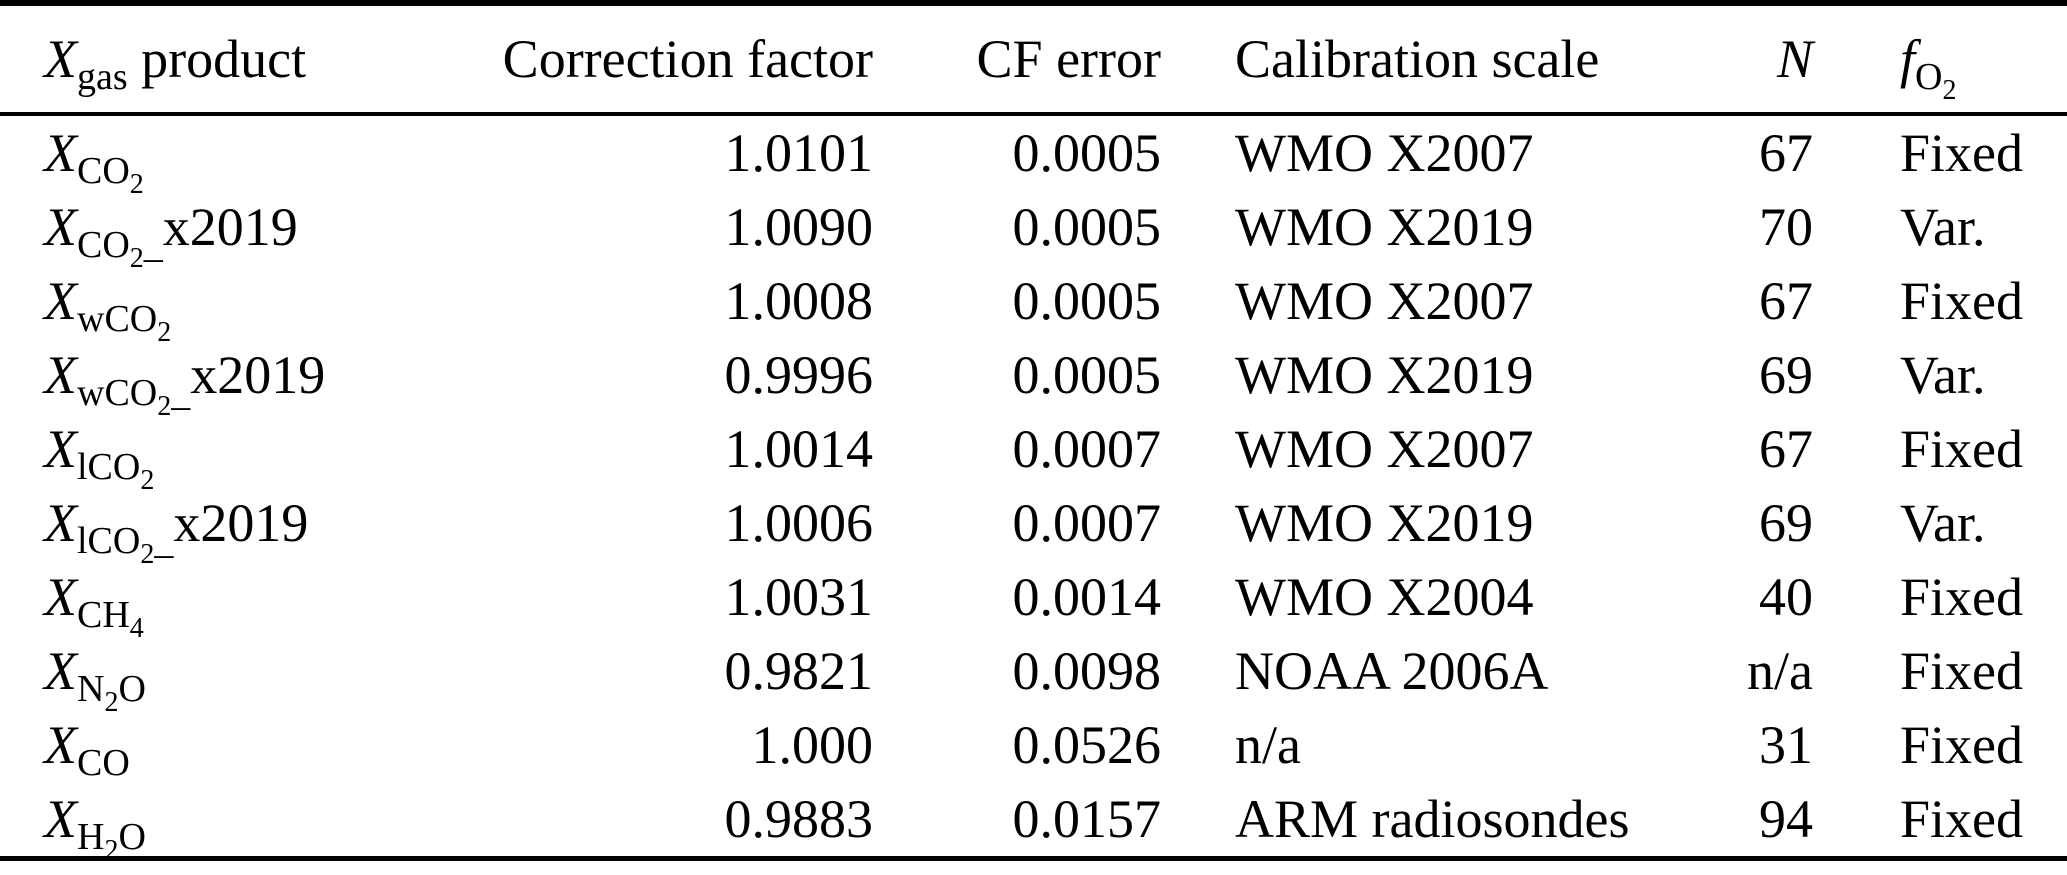 The width and height of the screenshot is (2067, 875). Describe the element at coordinates (1087, 819) in the screenshot. I see `cell-cf-error: 0.0157` at that location.